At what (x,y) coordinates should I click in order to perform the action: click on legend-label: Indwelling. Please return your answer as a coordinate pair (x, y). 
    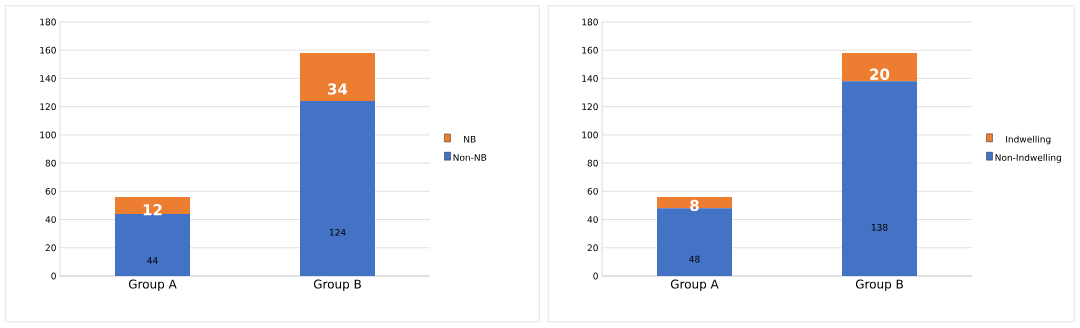
    Looking at the image, I should click on (1028, 140).